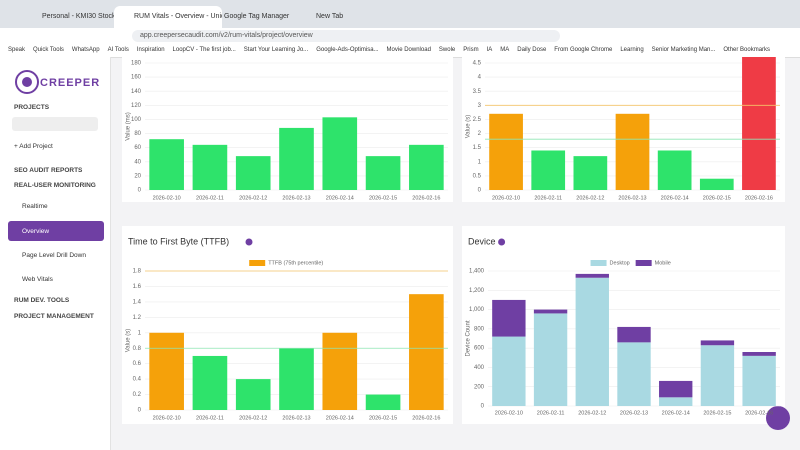 The image size is (800, 450). Describe the element at coordinates (479, 349) in the screenshot. I see `y-tick-label: 600` at that location.